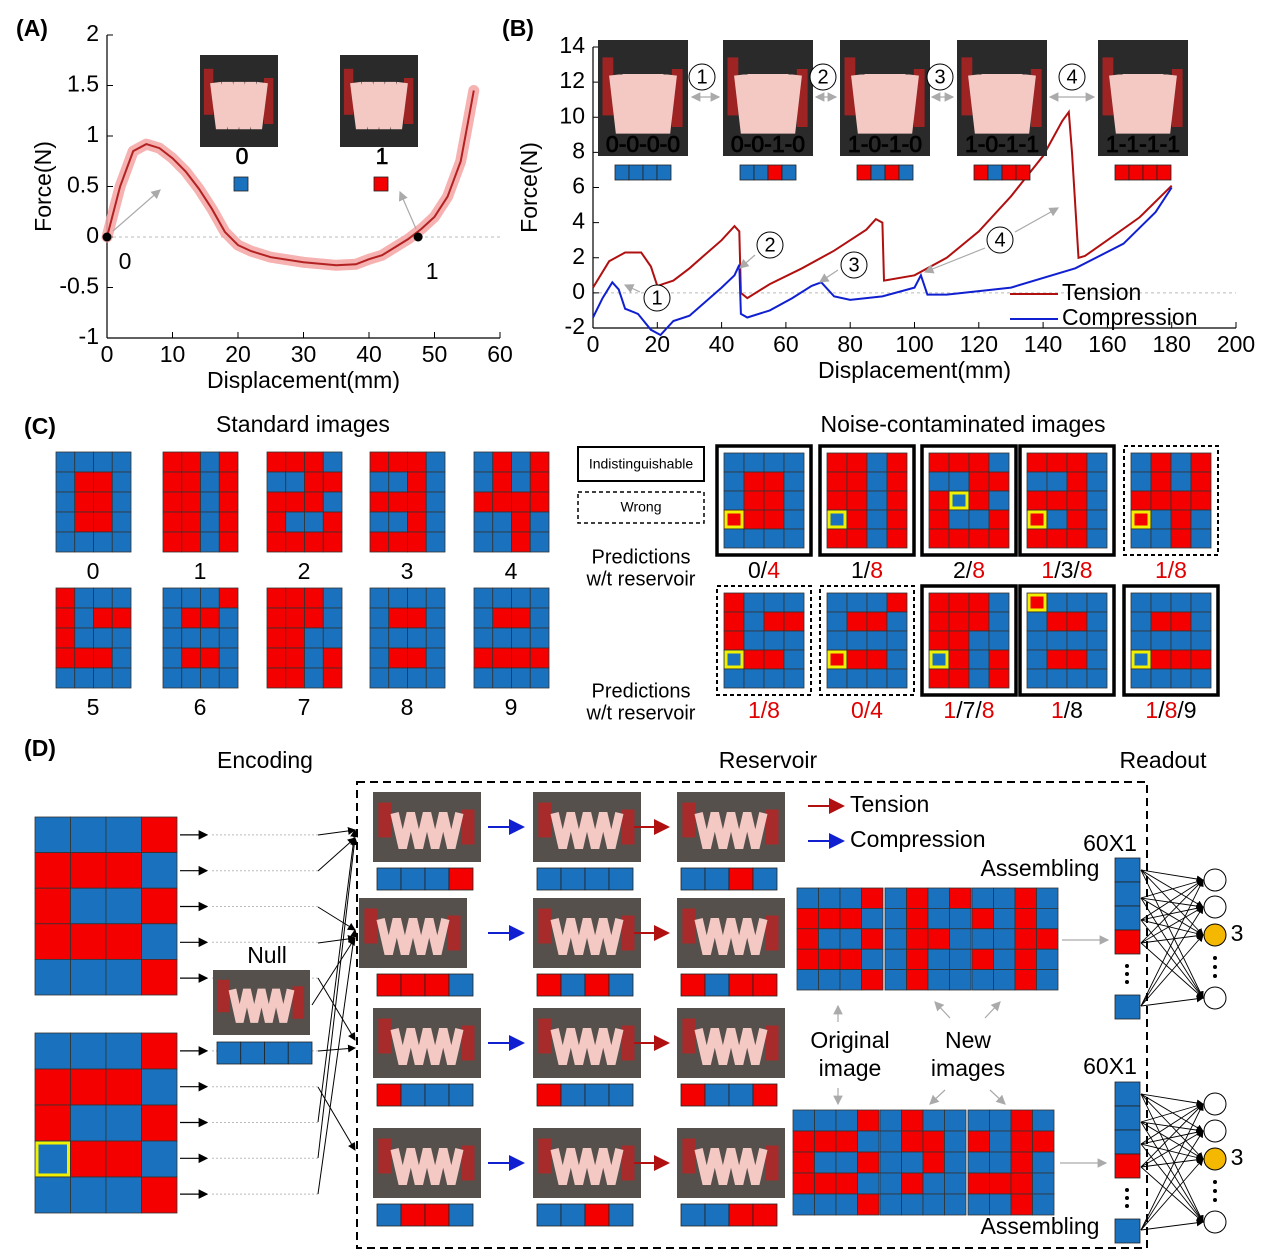  I want to click on prediction-label: 0/4, so click(867, 710).